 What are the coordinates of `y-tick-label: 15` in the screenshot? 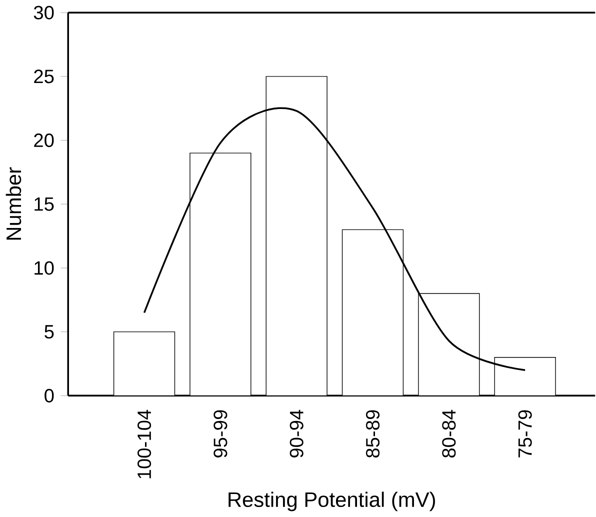 It's located at (44, 204).